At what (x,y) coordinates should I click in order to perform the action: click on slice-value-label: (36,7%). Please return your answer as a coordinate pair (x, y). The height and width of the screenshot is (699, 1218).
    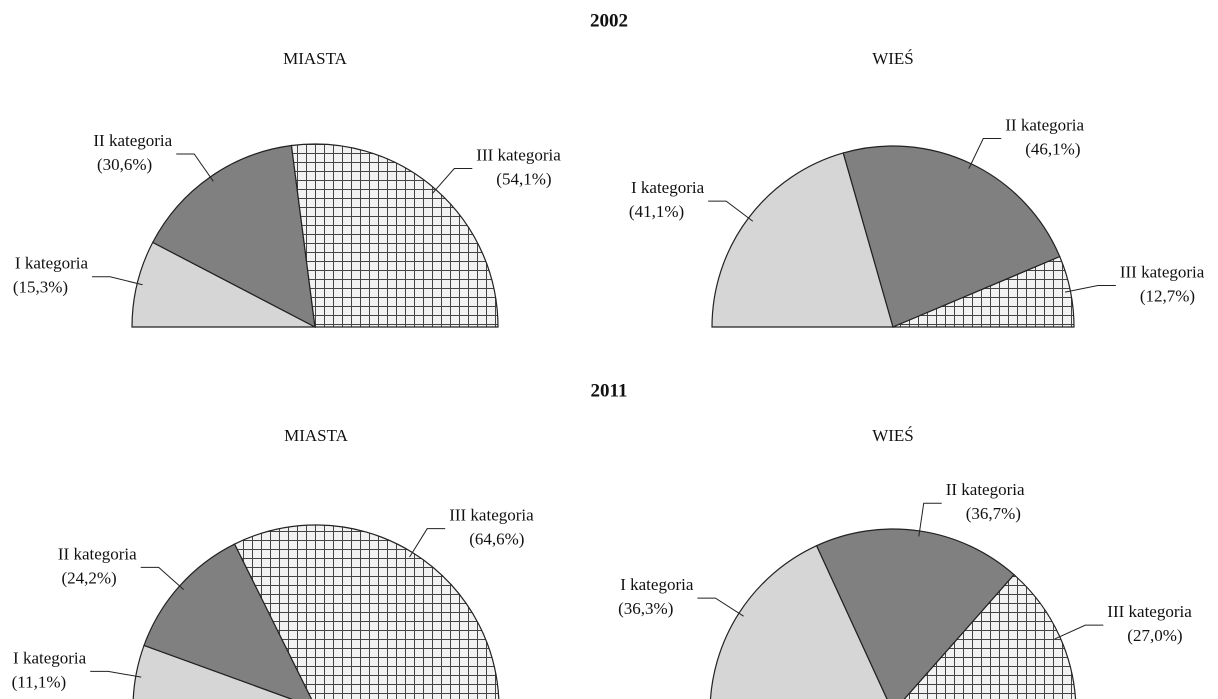
    Looking at the image, I should click on (993, 513).